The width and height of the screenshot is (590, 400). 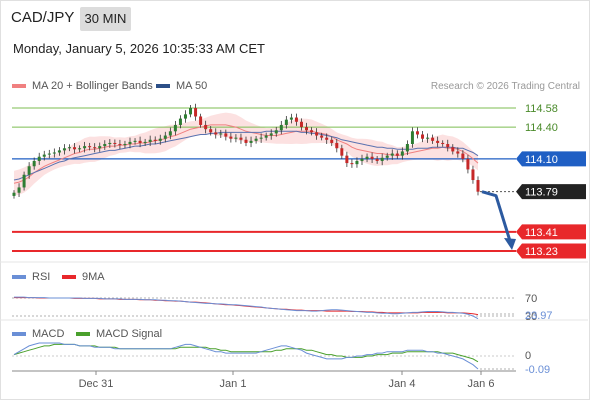 What do you see at coordinates (31, 277) in the screenshot?
I see `legend-rsi: RSI` at bounding box center [31, 277].